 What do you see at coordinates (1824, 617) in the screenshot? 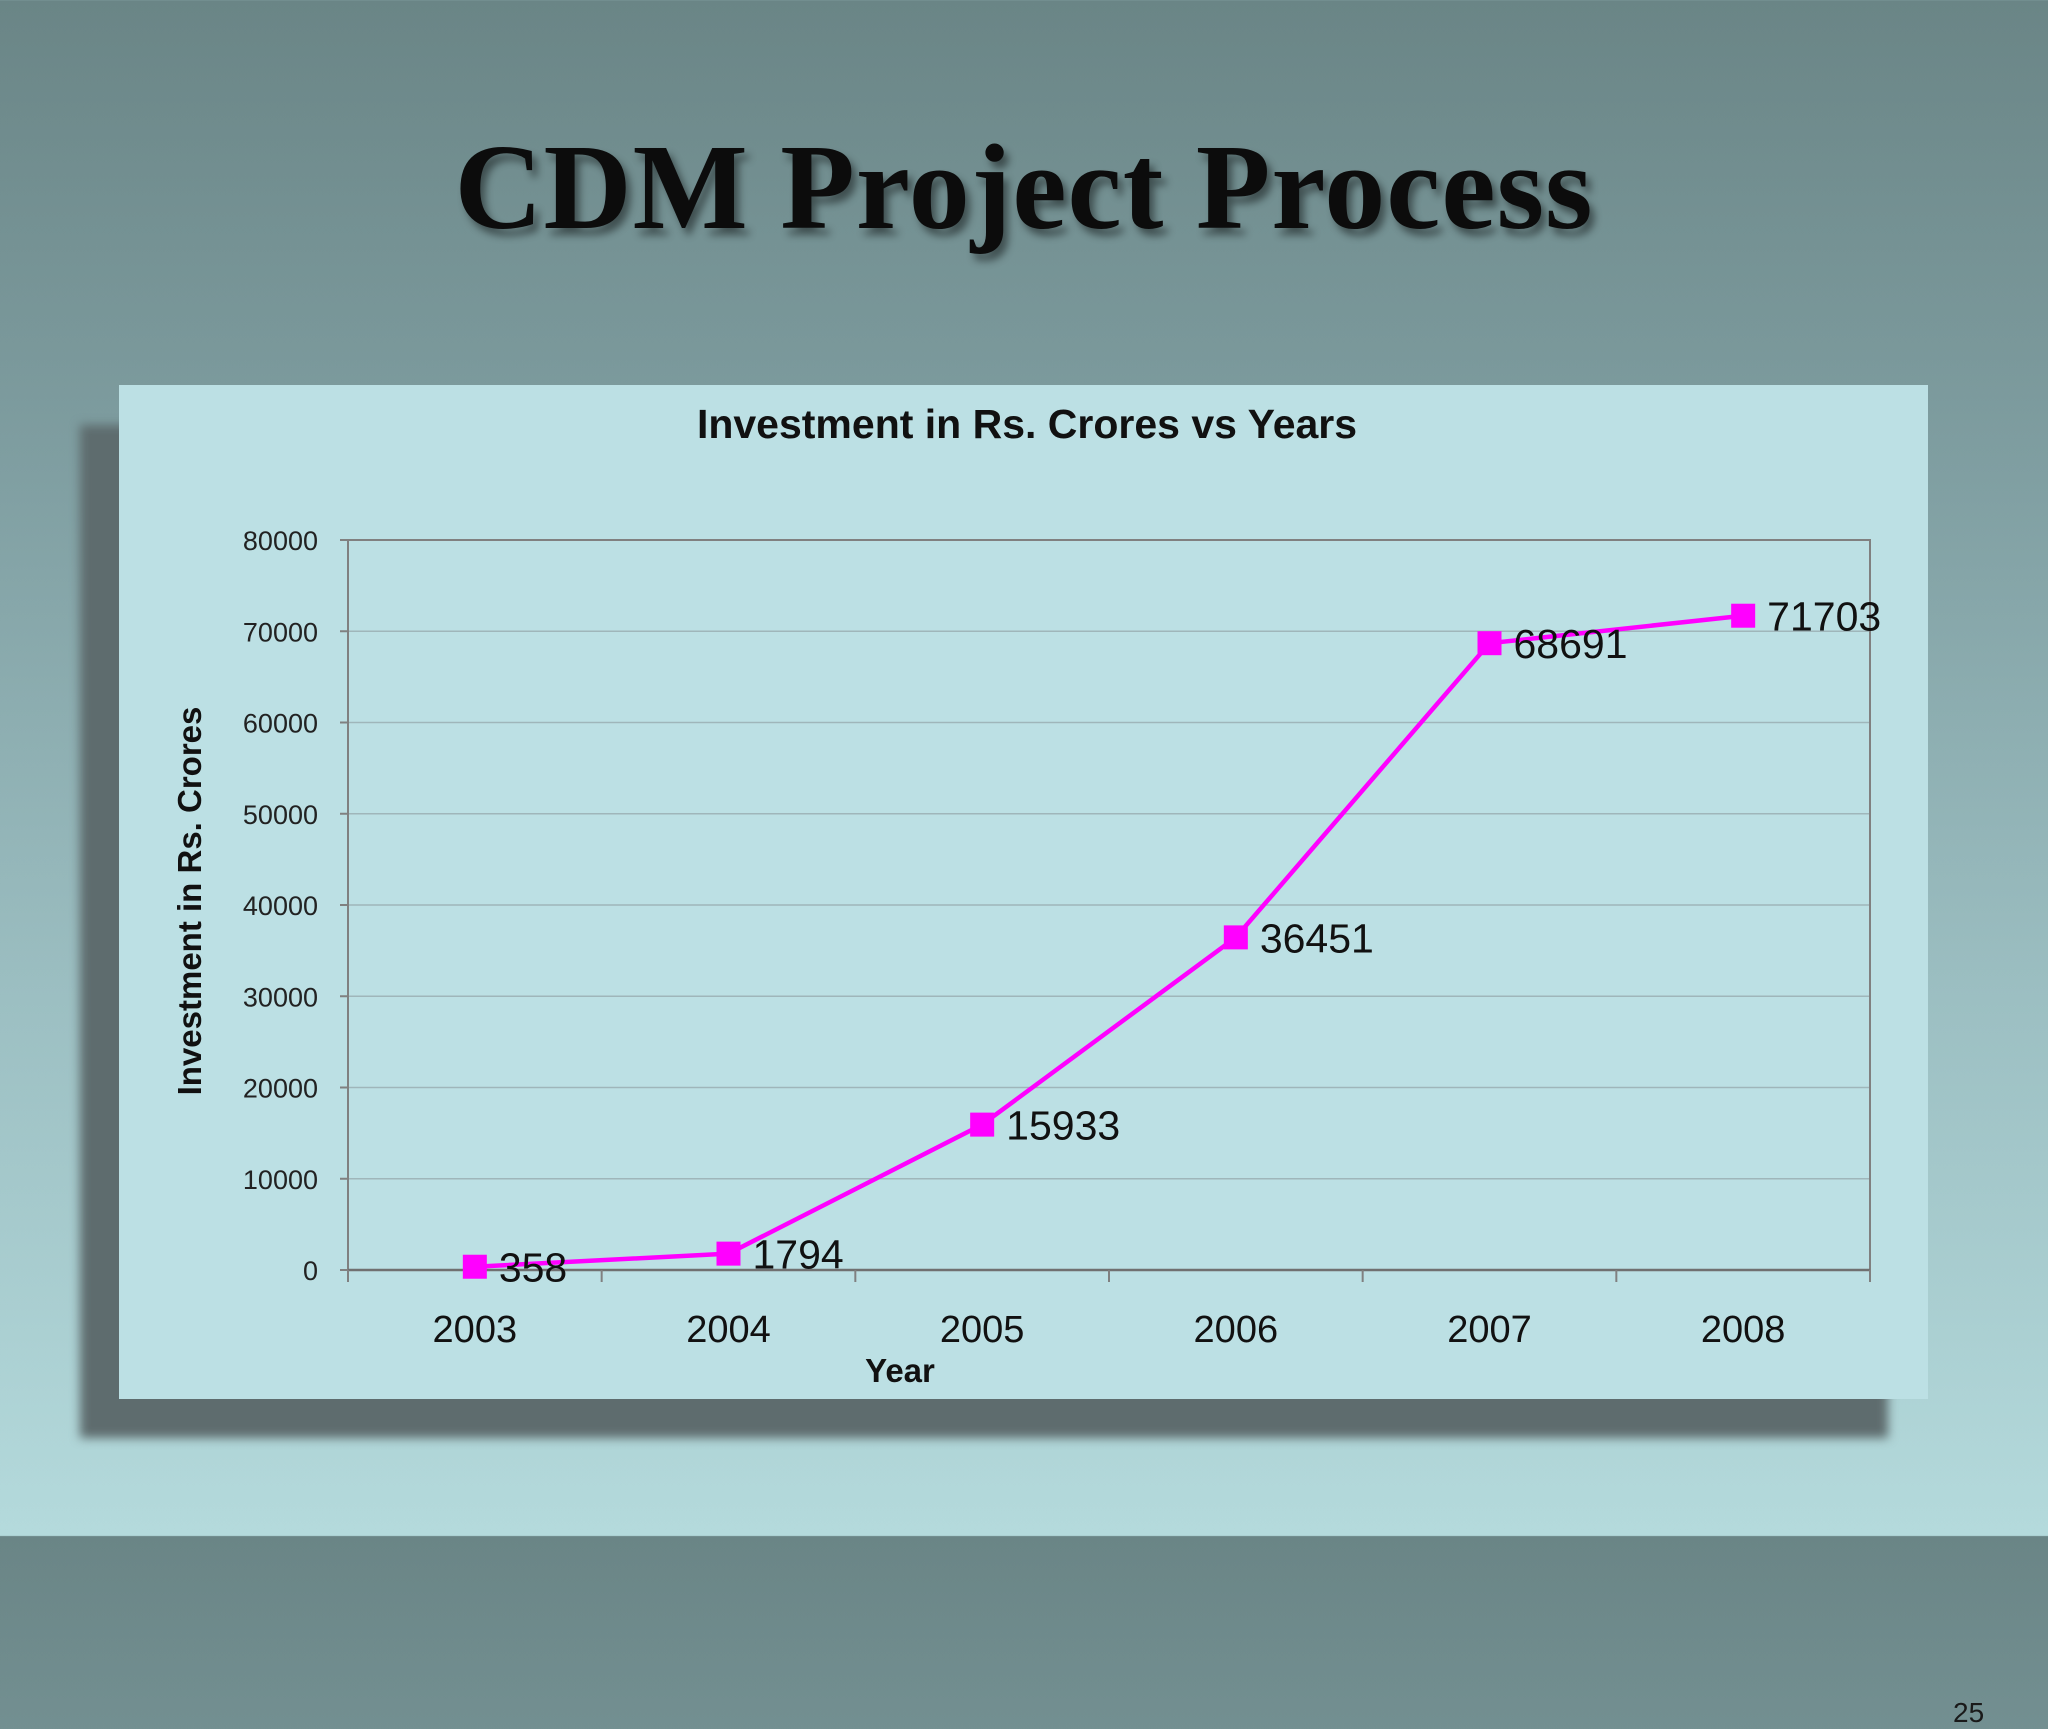
I see `data-label: 71703` at bounding box center [1824, 617].